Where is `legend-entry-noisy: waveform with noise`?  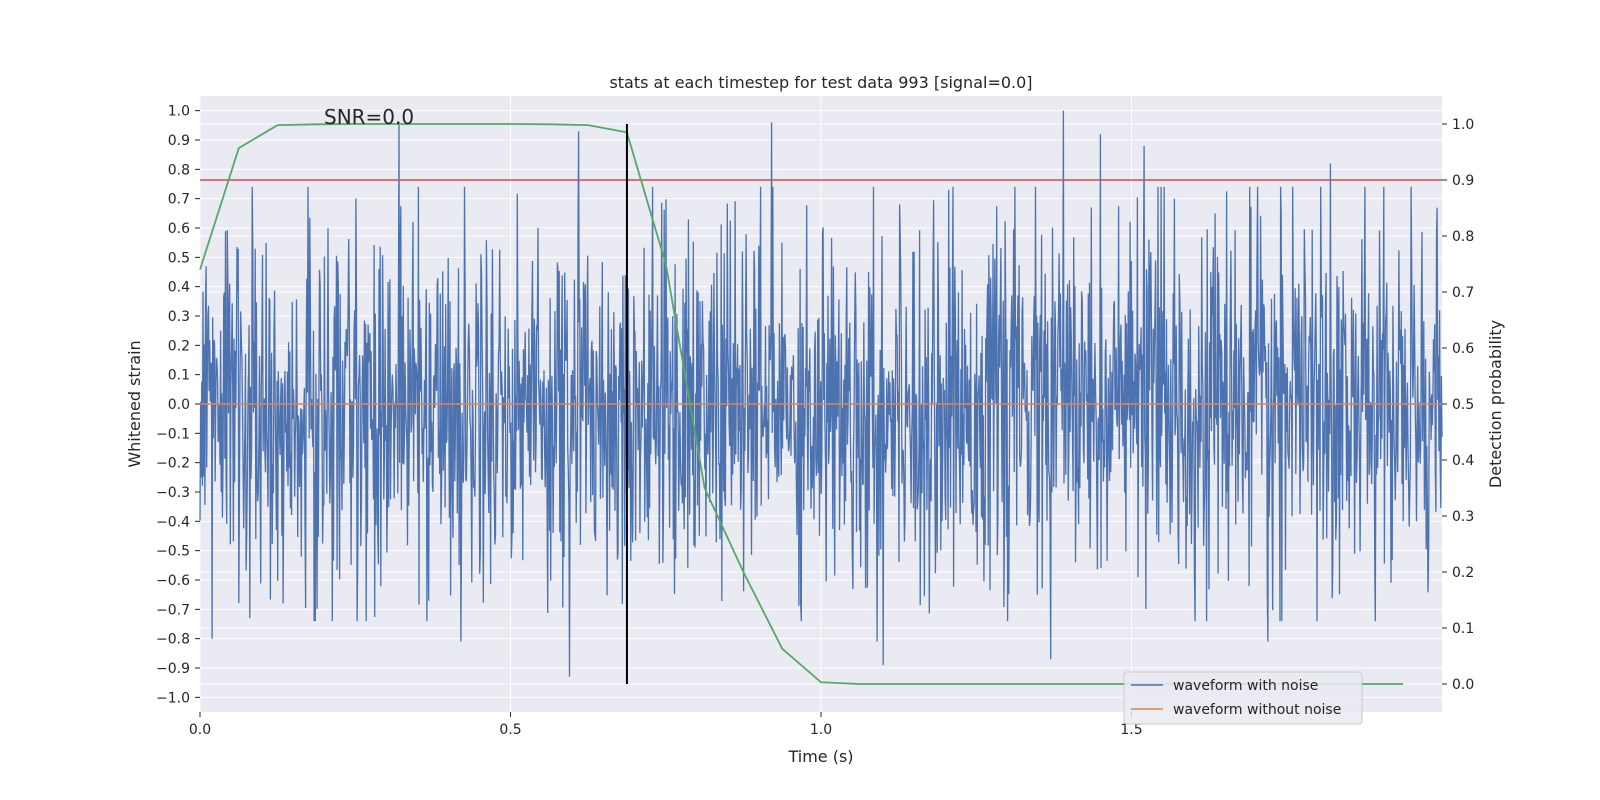 legend-entry-noisy: waveform with noise is located at coordinates (1245, 686).